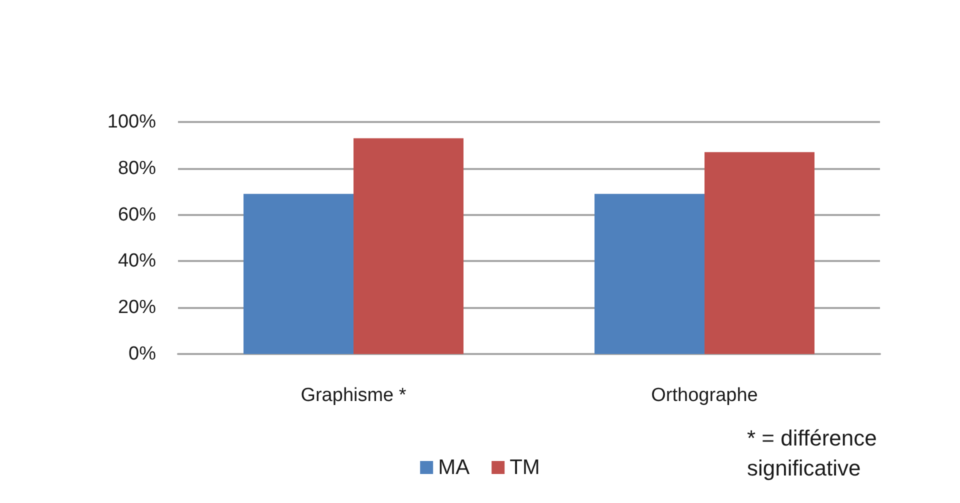 The image size is (960, 503). What do you see at coordinates (353, 395) in the screenshot?
I see `x-tick-label: Graphisme *` at bounding box center [353, 395].